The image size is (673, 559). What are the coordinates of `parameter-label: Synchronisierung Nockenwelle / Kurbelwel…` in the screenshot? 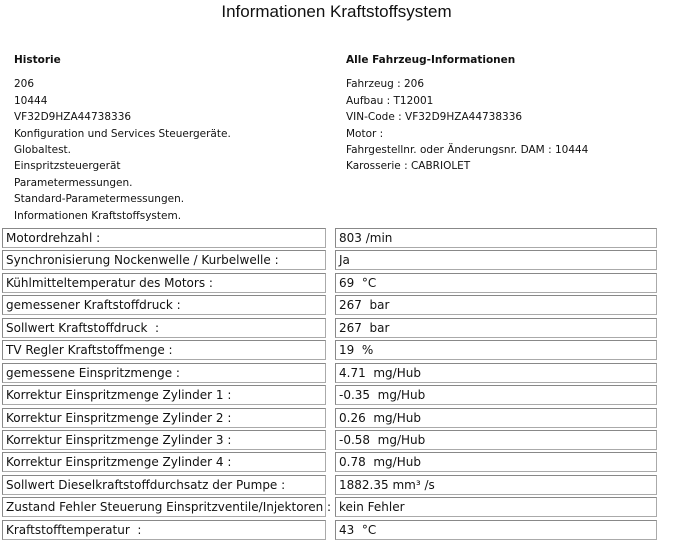 It's located at (164, 260).